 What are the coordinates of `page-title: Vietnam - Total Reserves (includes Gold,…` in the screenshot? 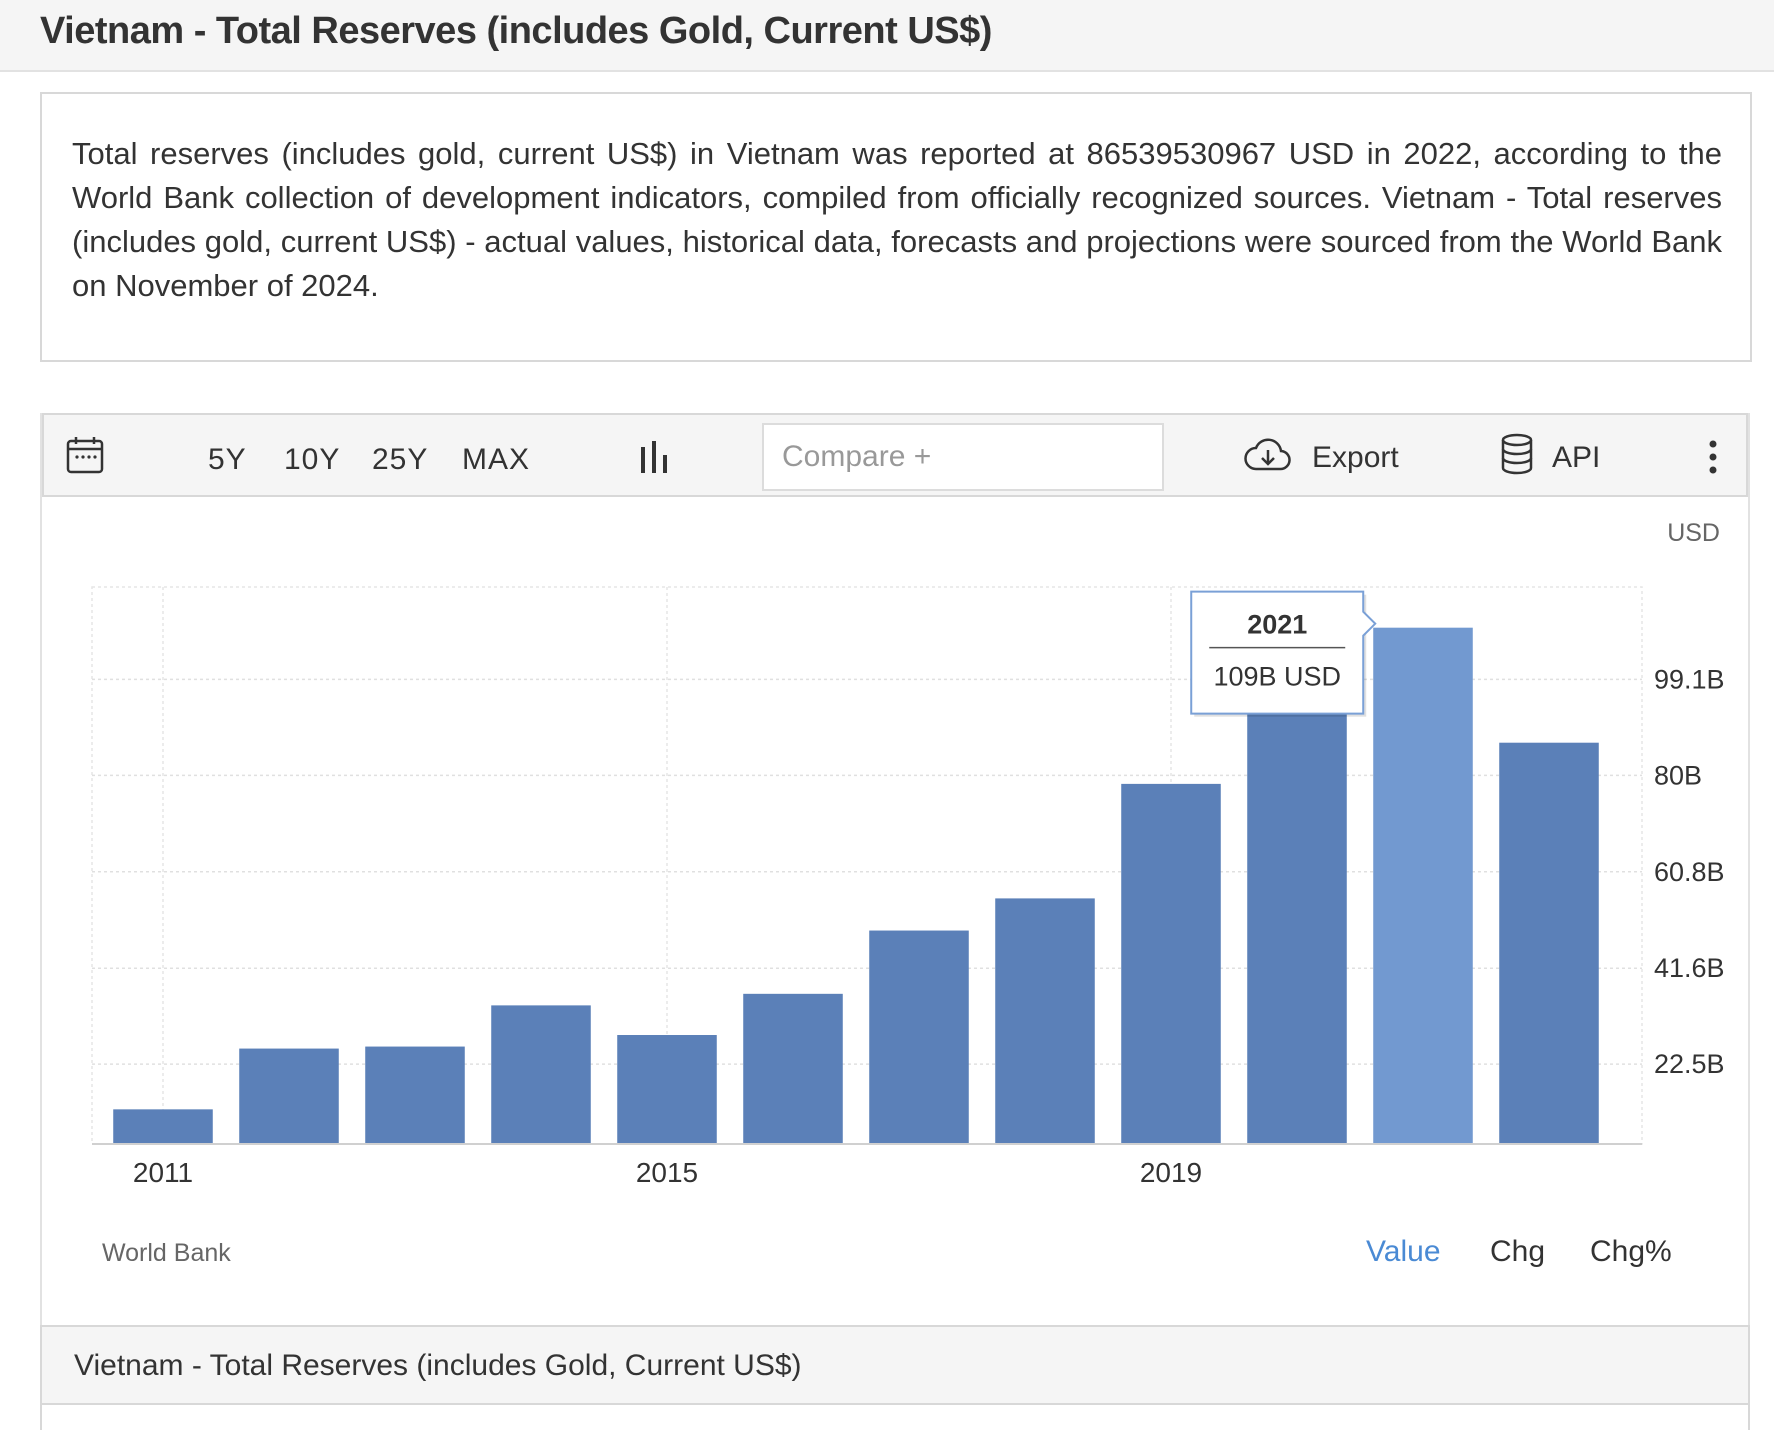 It's located at (516, 31).